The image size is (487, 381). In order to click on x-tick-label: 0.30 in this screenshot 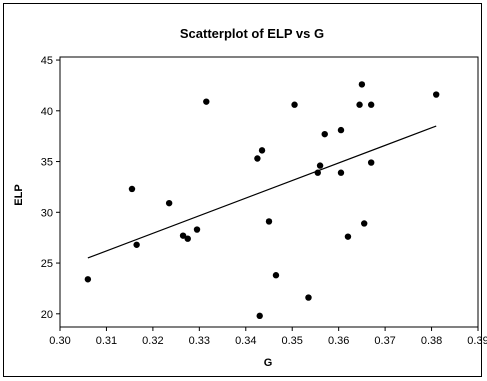, I will do `click(59, 341)`.